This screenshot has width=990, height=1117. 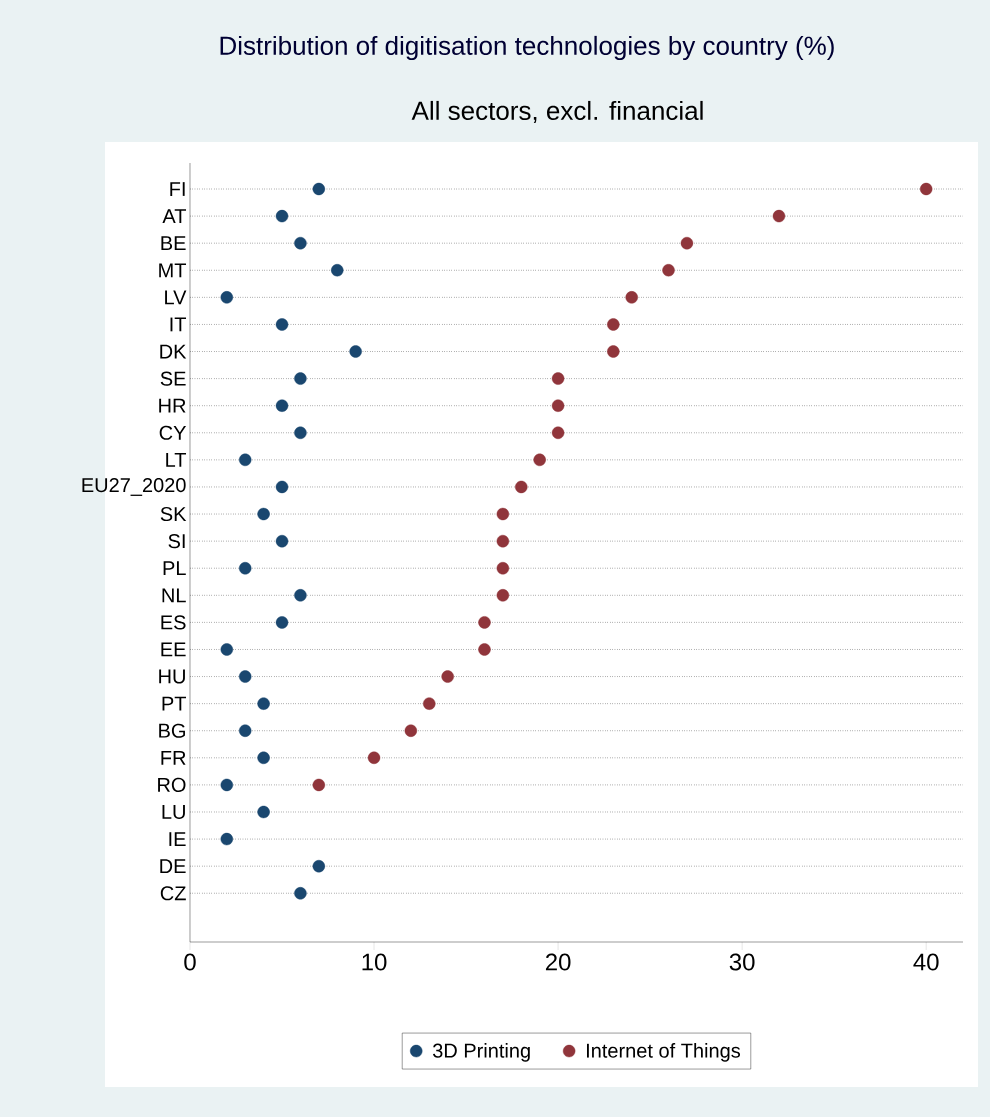 I want to click on x-tick-label: 40, so click(x=926, y=962).